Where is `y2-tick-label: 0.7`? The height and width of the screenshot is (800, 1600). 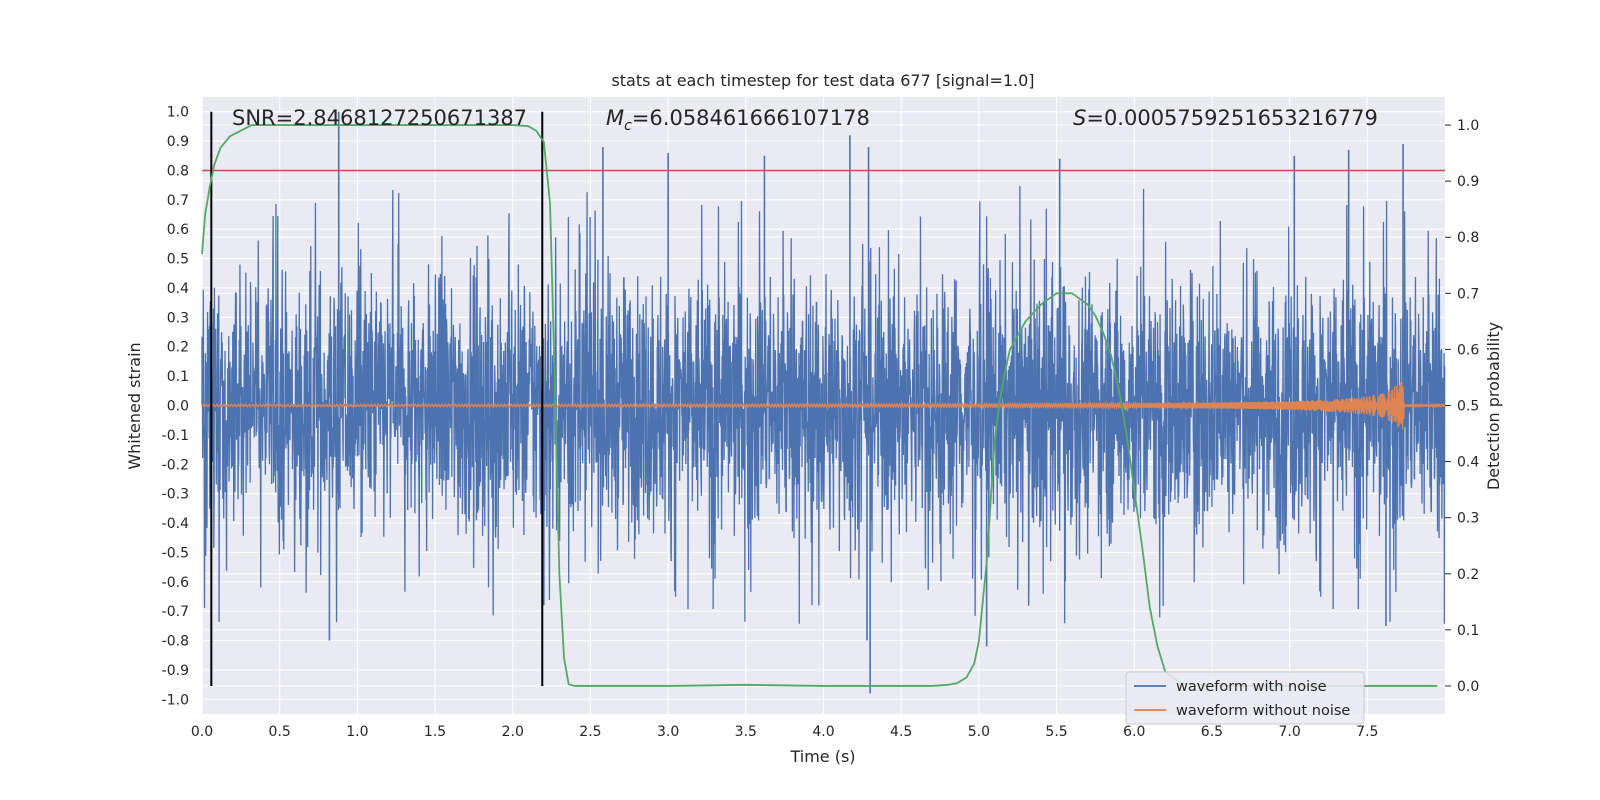
y2-tick-label: 0.7 is located at coordinates (1468, 294).